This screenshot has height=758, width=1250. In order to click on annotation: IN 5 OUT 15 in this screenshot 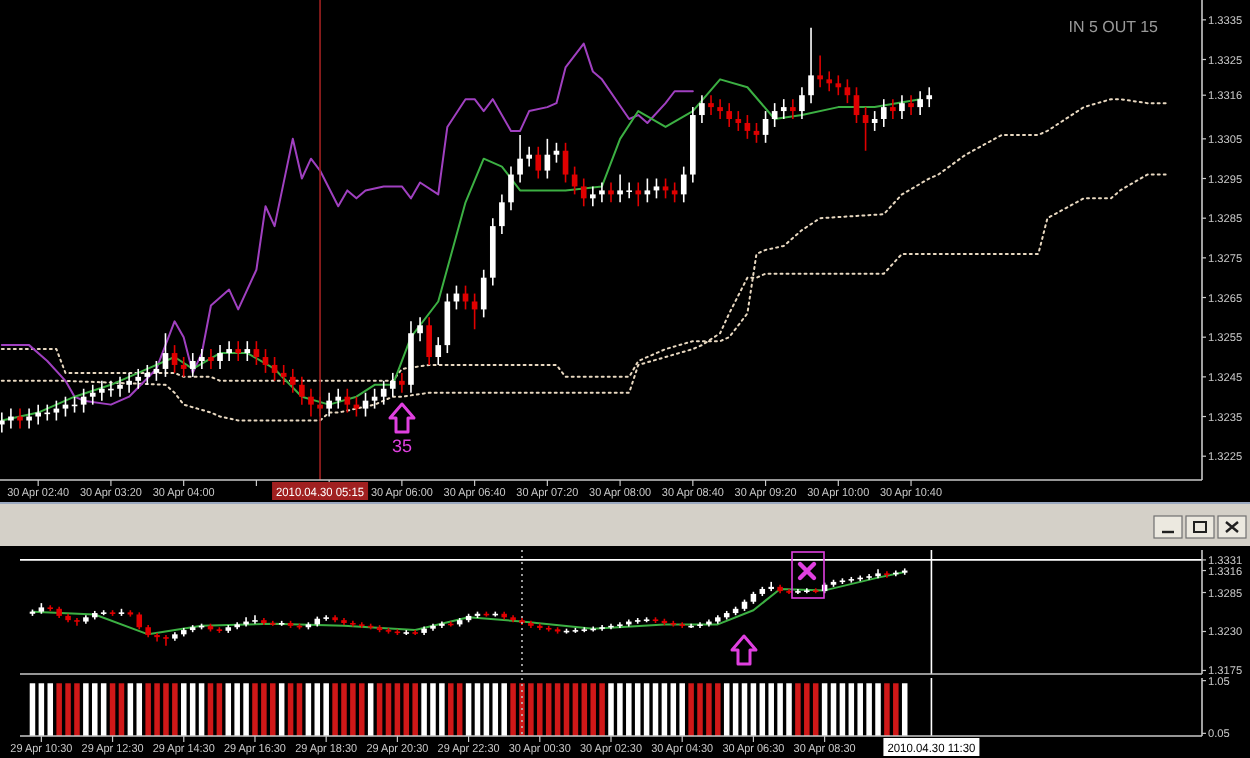, I will do `click(1114, 27)`.